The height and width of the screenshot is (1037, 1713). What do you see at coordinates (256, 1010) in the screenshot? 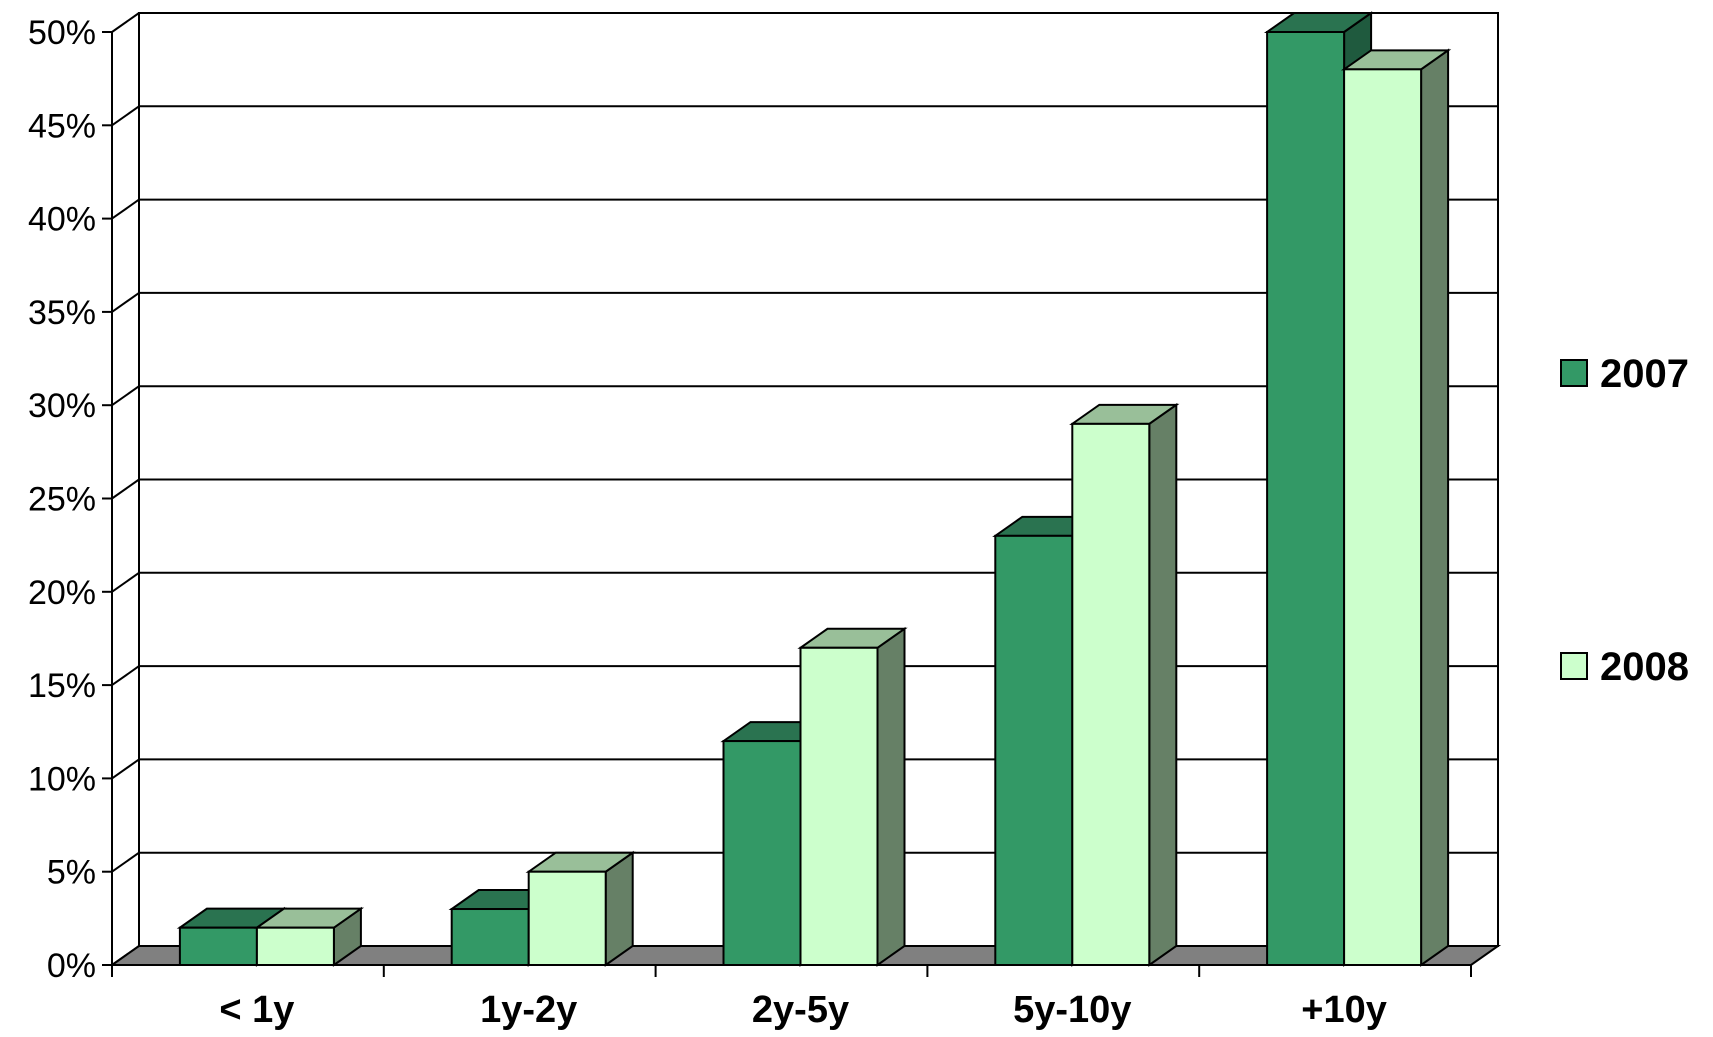
I see `x-category-label-0: < 1y` at bounding box center [256, 1010].